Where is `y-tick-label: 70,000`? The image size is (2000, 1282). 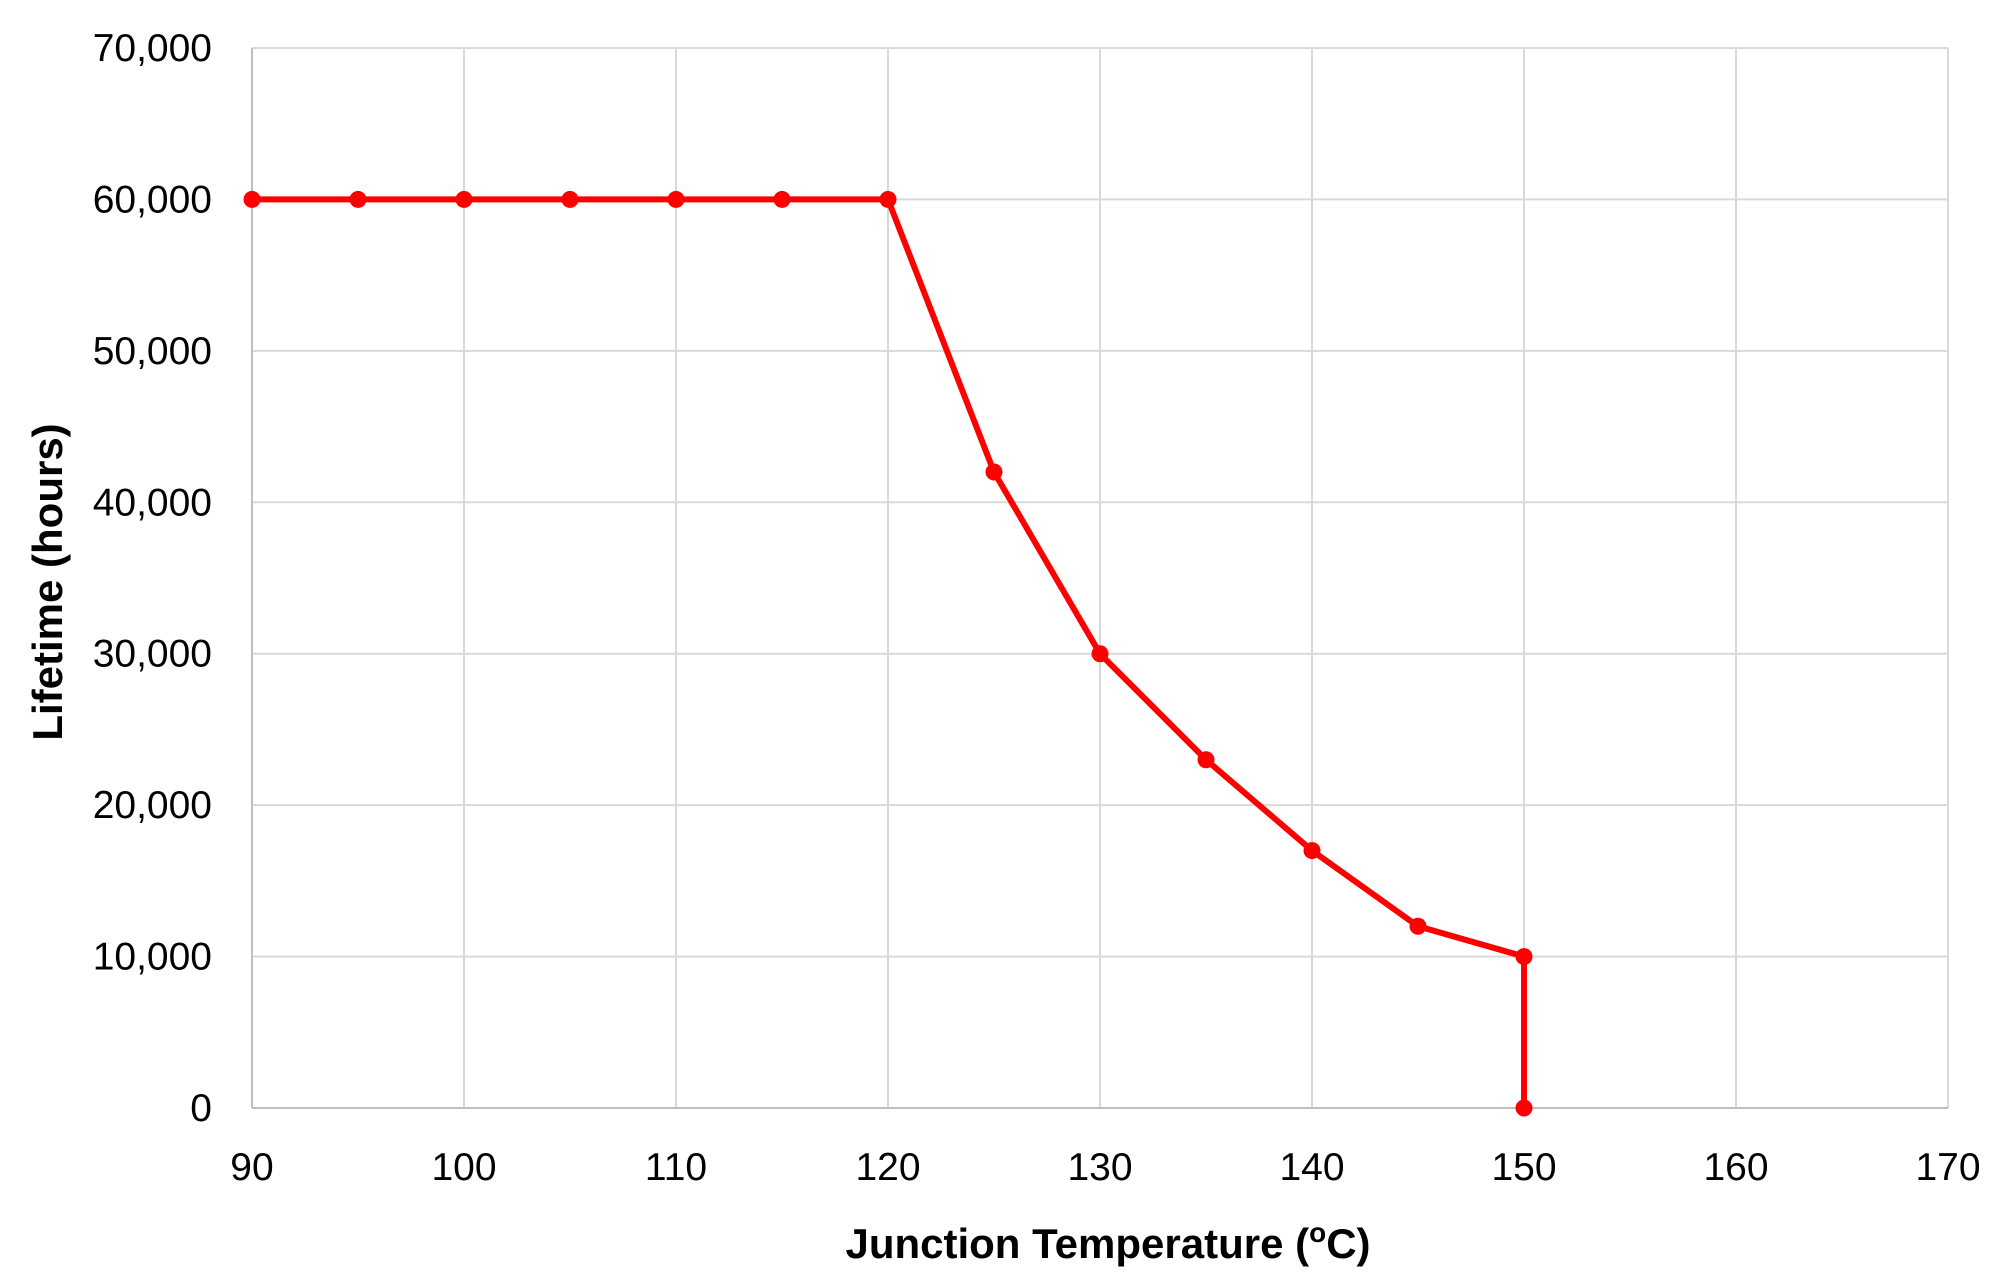
y-tick-label: 70,000 is located at coordinates (152, 48).